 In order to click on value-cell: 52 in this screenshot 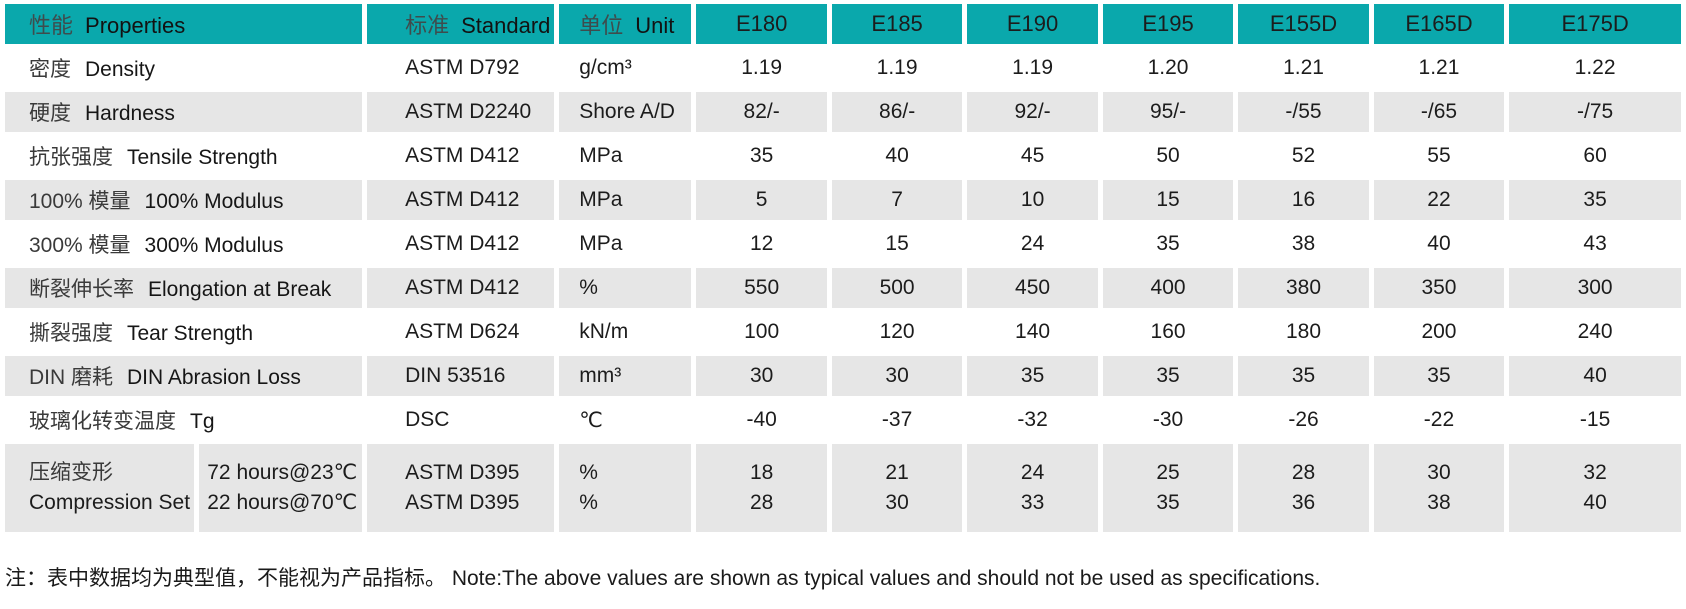, I will do `click(1303, 156)`.